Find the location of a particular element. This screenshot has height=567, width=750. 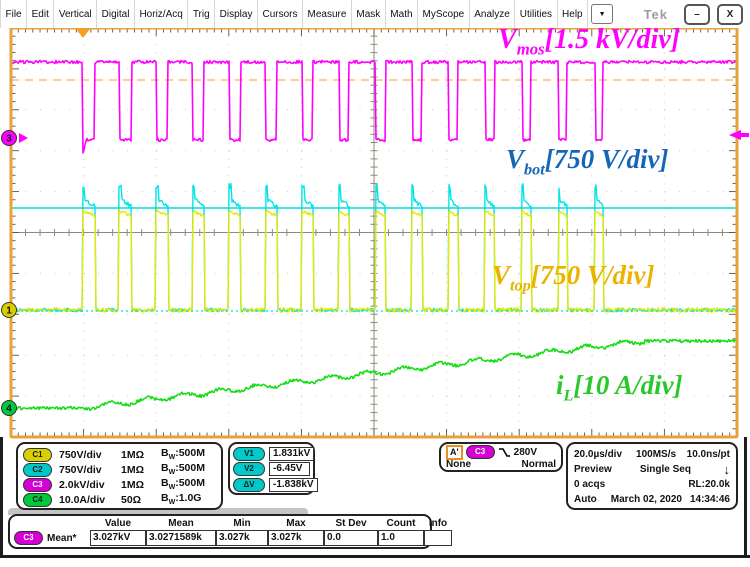

label-vtop: Vtop[750 V/div] is located at coordinates (573, 277).